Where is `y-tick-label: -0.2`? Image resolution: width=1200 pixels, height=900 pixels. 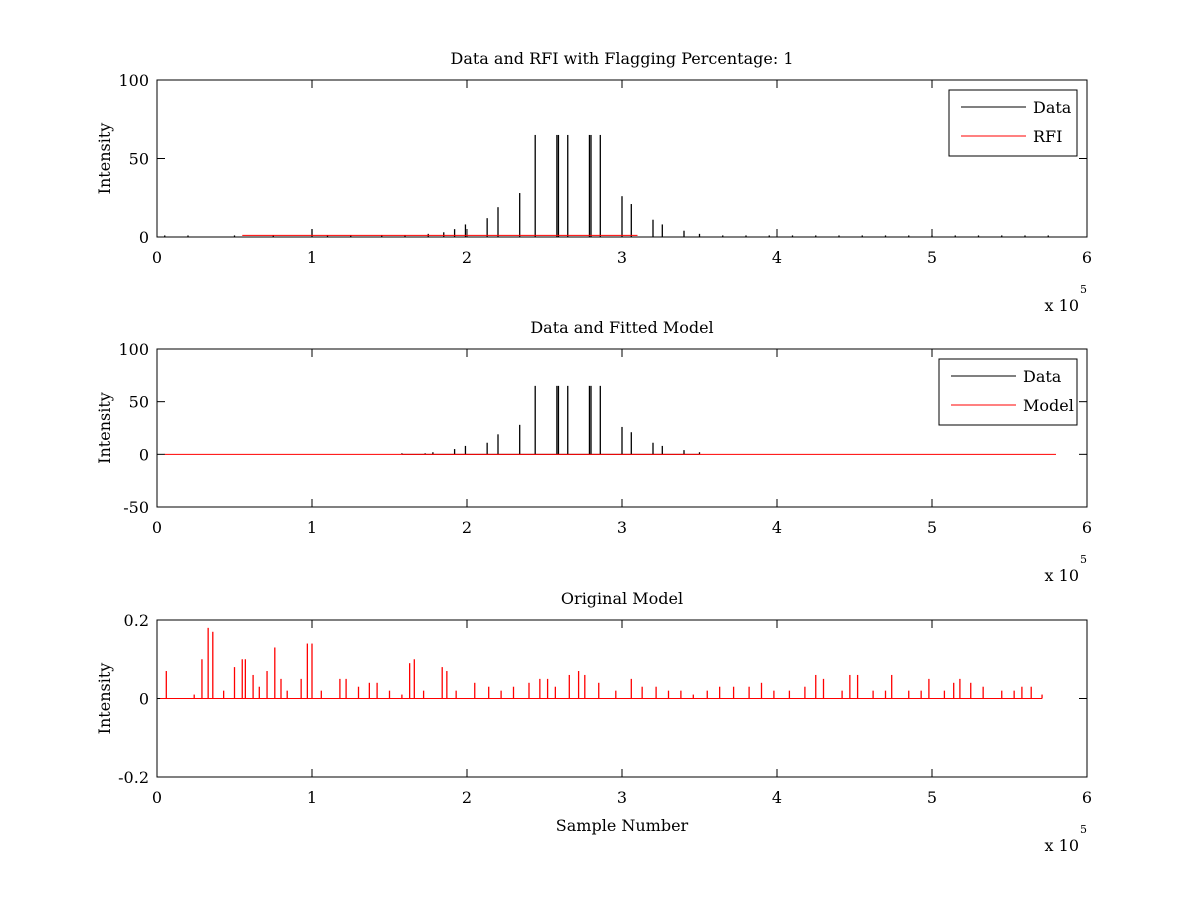 y-tick-label: -0.2 is located at coordinates (133, 777).